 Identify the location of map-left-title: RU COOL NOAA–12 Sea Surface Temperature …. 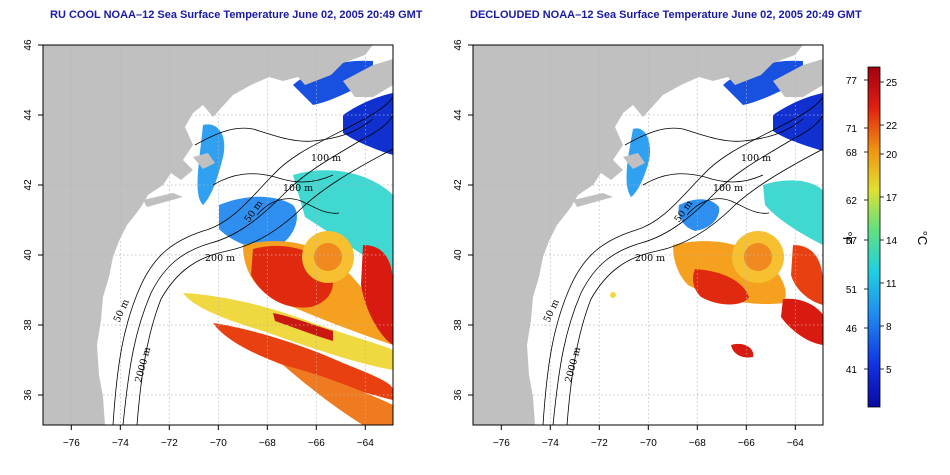
(236, 15).